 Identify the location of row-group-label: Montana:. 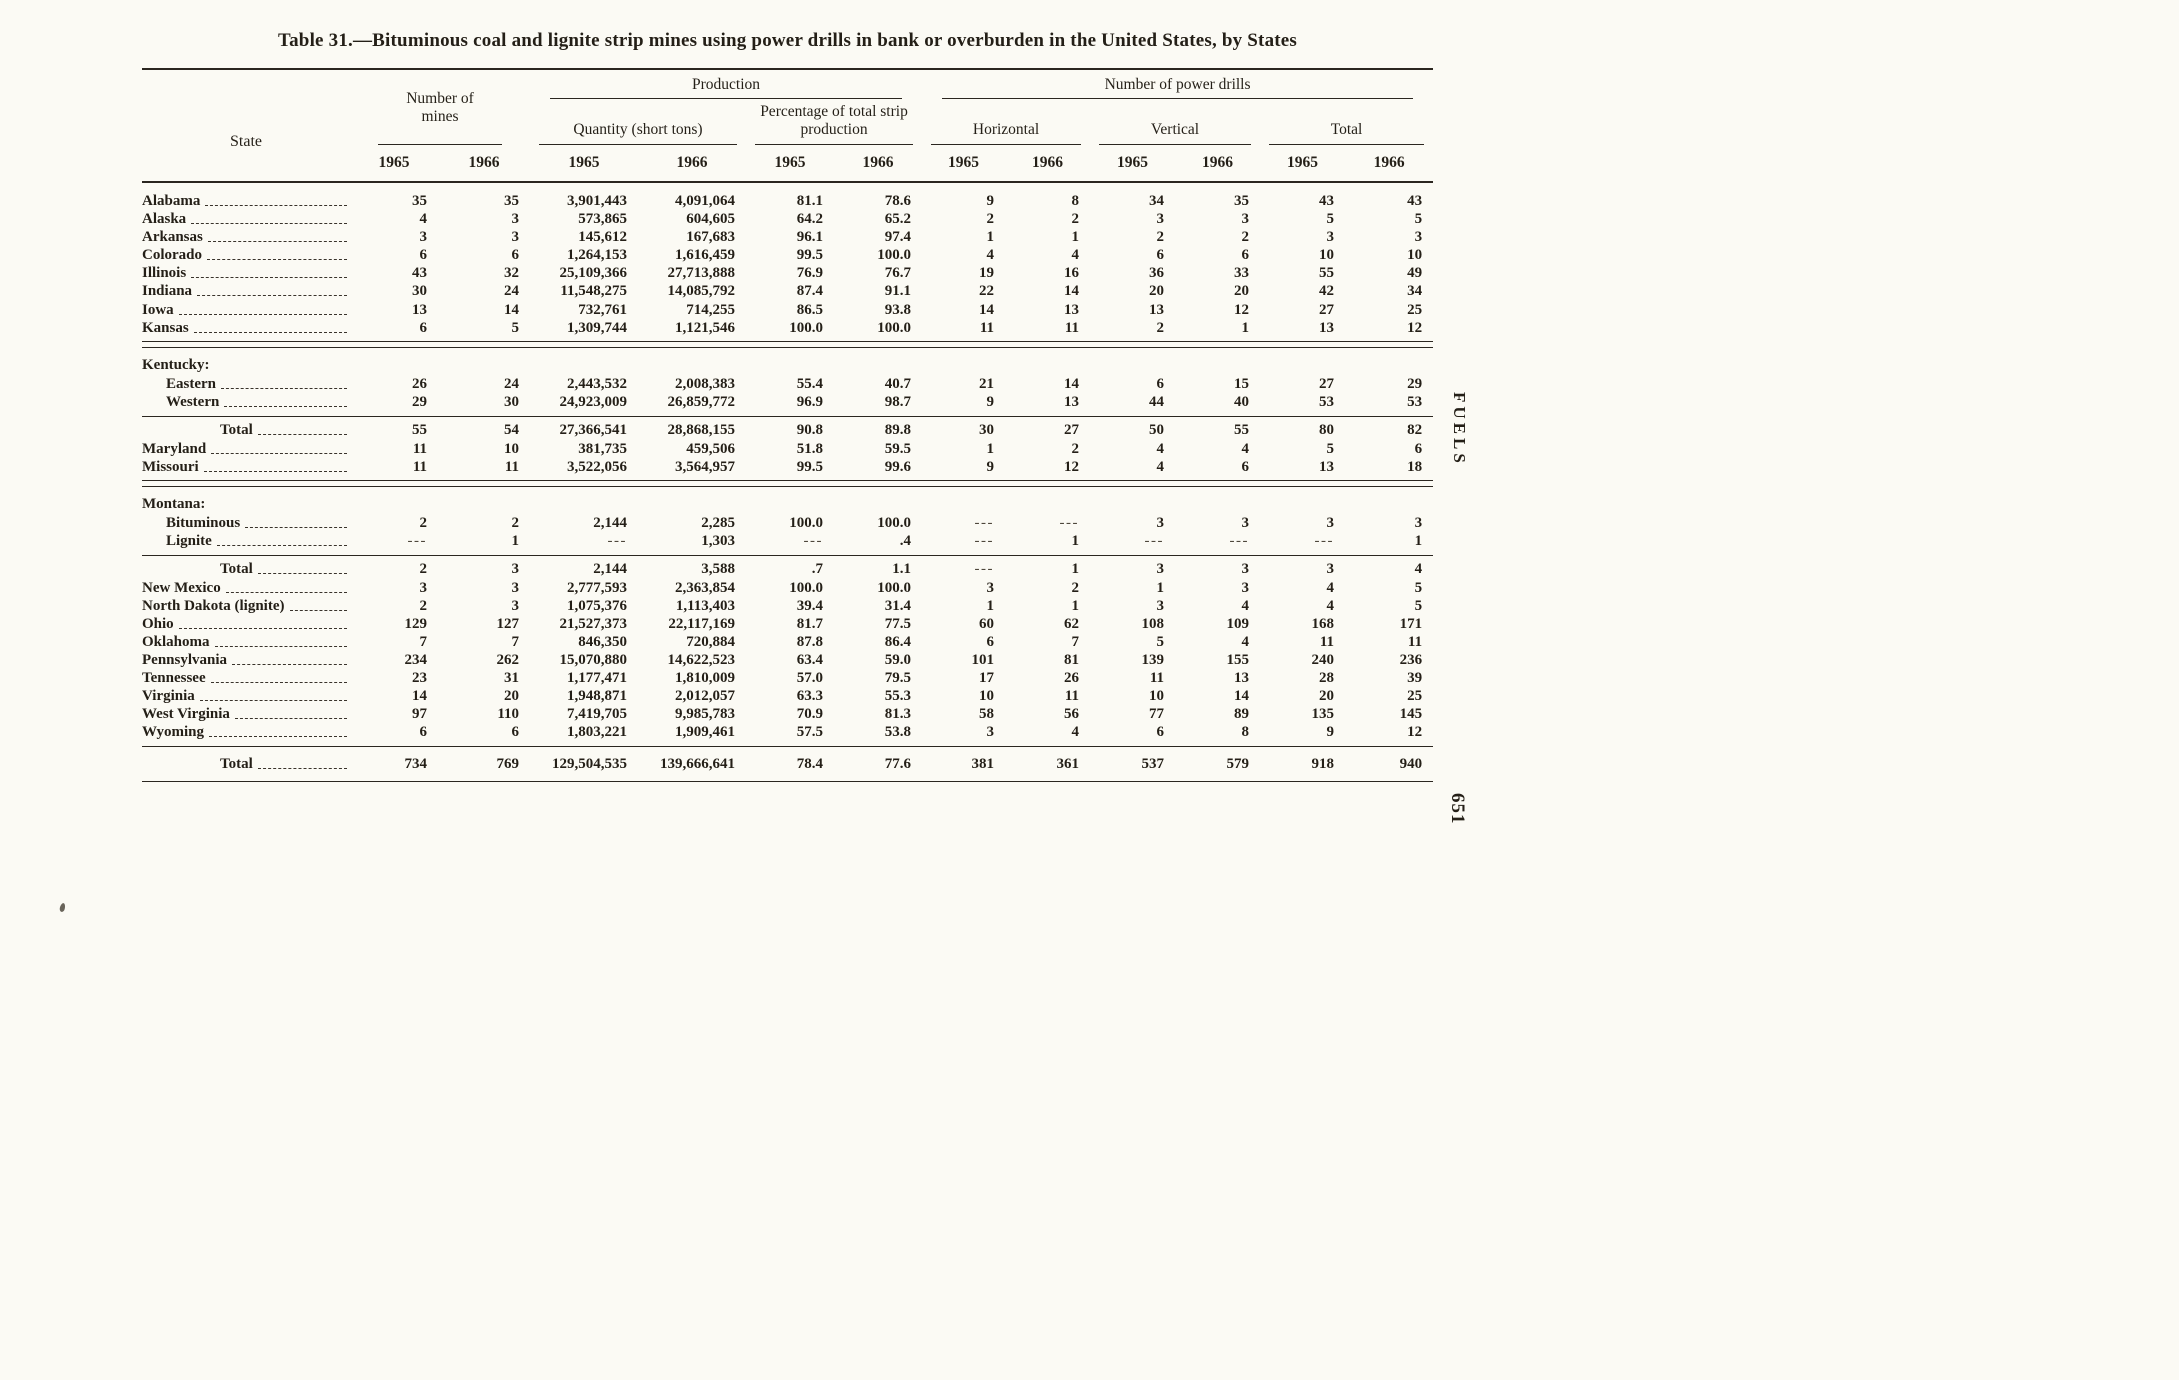
(174, 504).